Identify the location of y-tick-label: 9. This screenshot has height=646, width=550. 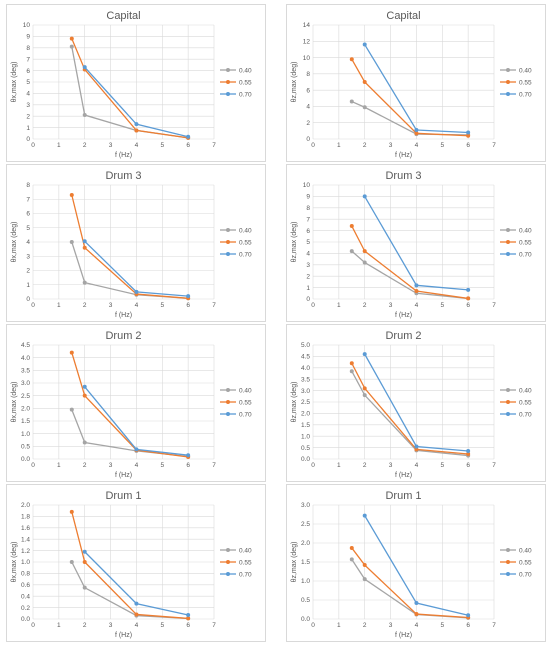
(308, 197).